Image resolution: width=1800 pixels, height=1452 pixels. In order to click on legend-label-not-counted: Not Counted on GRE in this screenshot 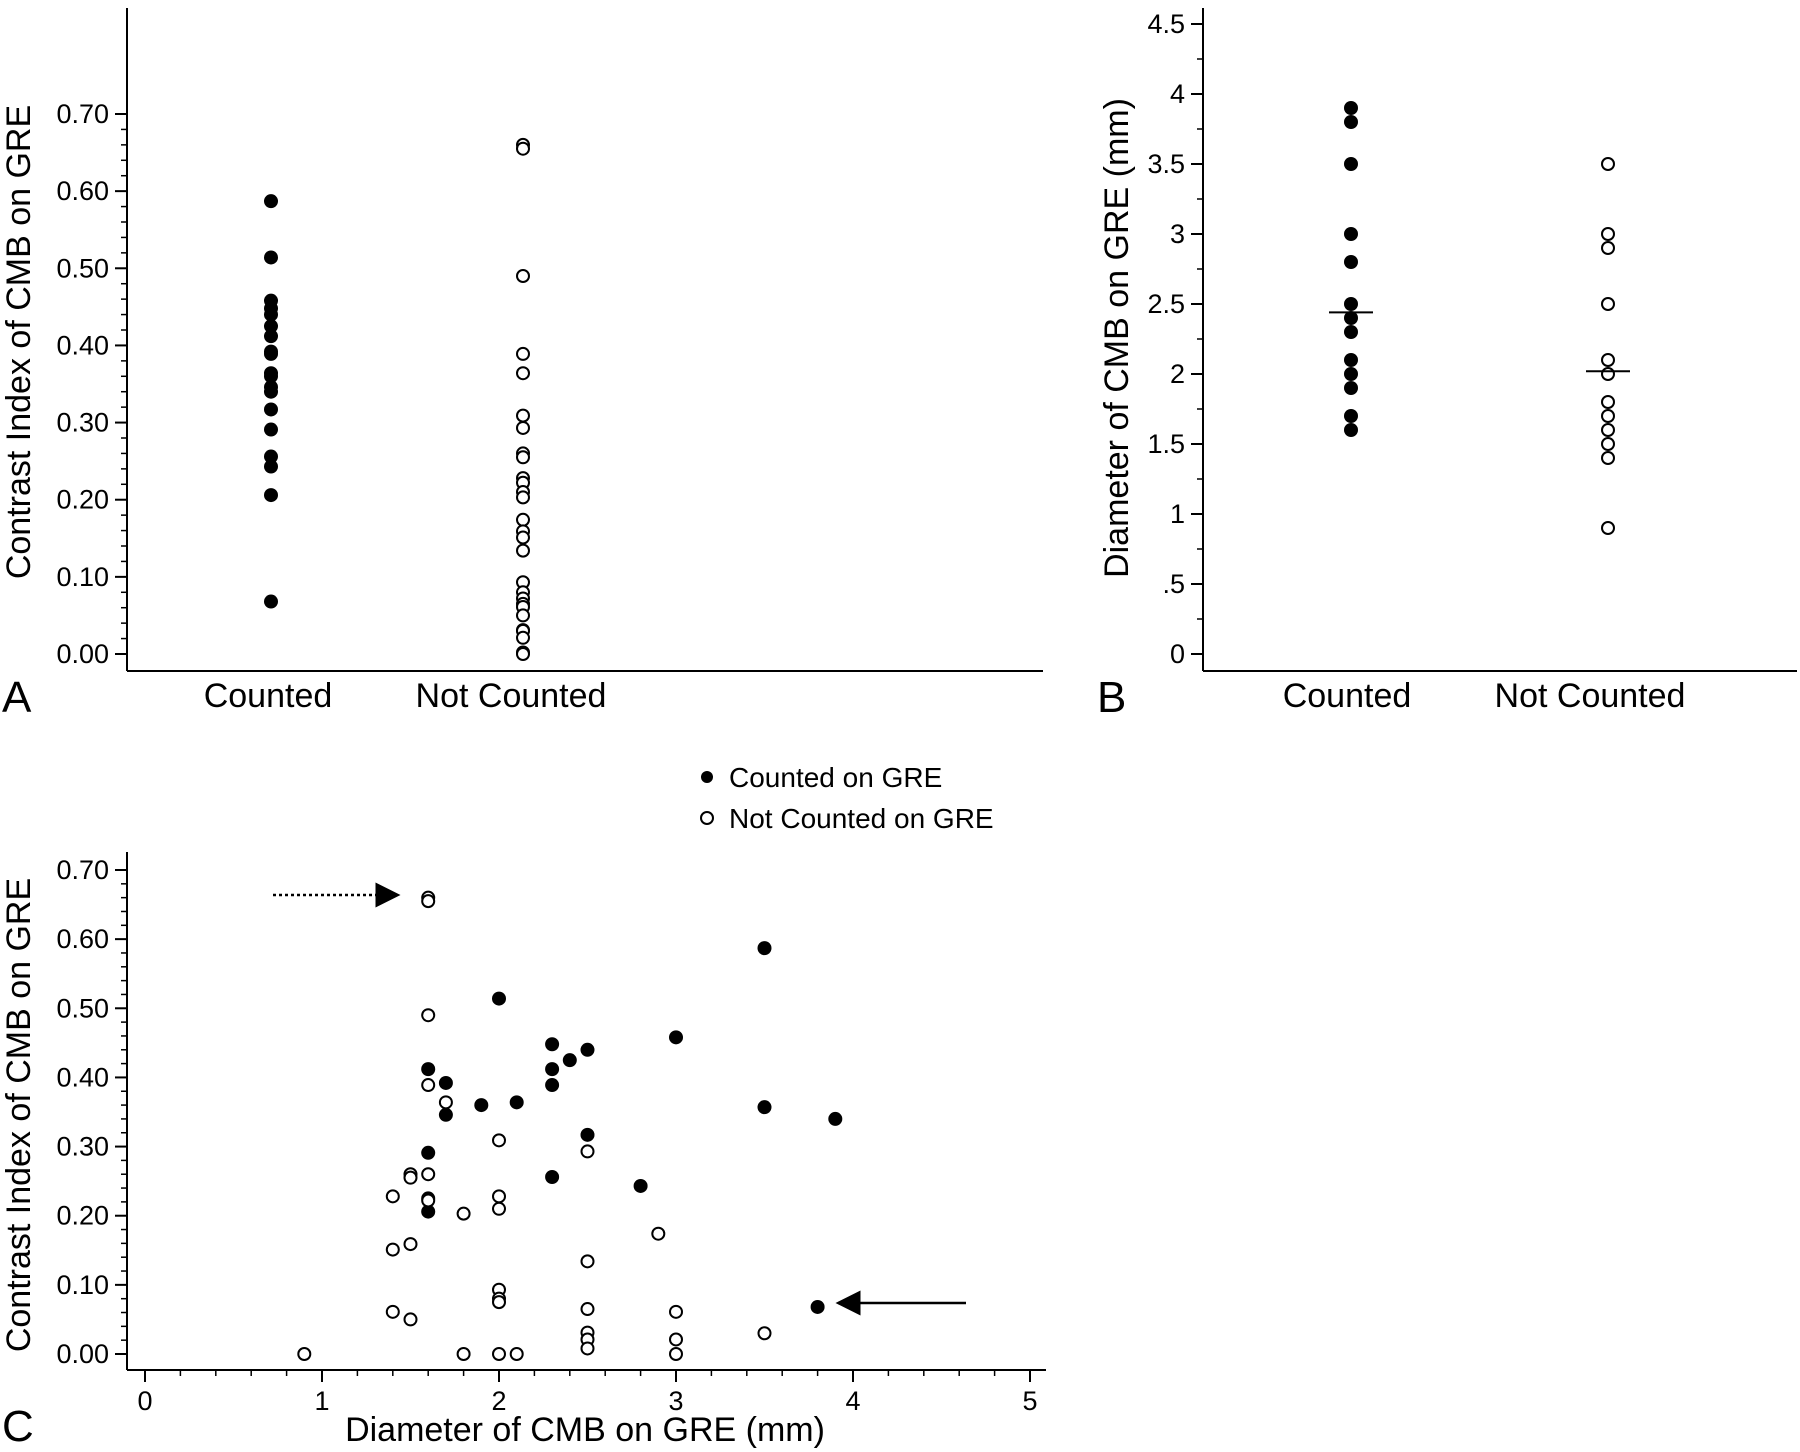, I will do `click(861, 818)`.